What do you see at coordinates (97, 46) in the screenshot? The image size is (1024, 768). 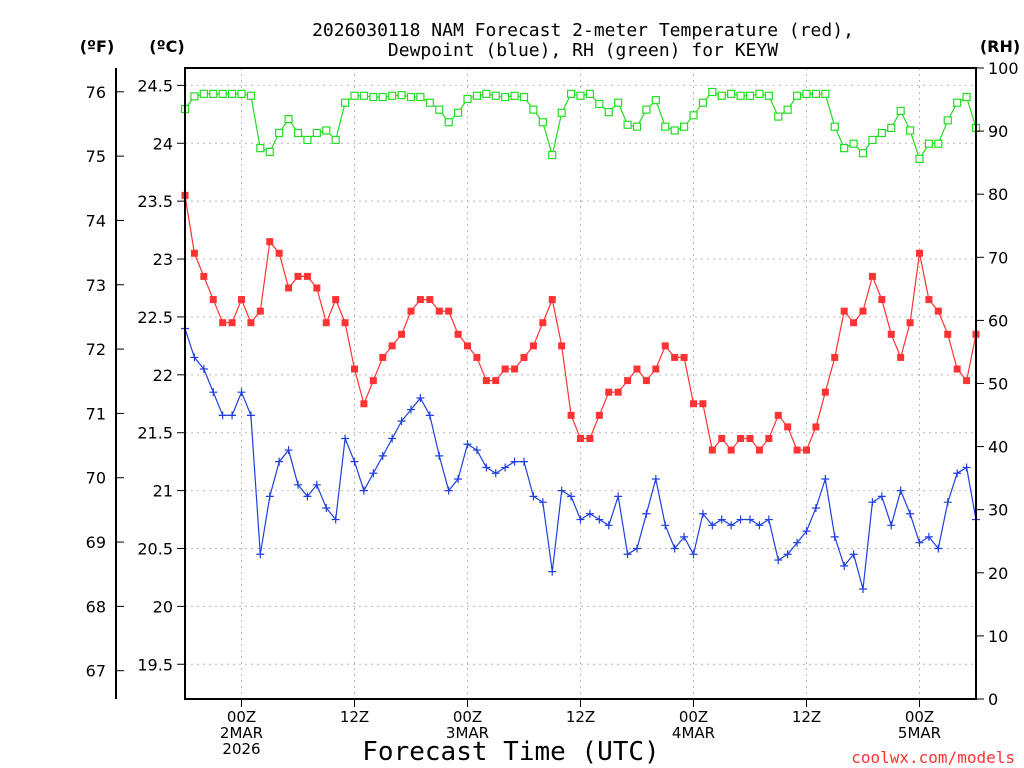 I see `fahrenheit-unit-label: (ºF)` at bounding box center [97, 46].